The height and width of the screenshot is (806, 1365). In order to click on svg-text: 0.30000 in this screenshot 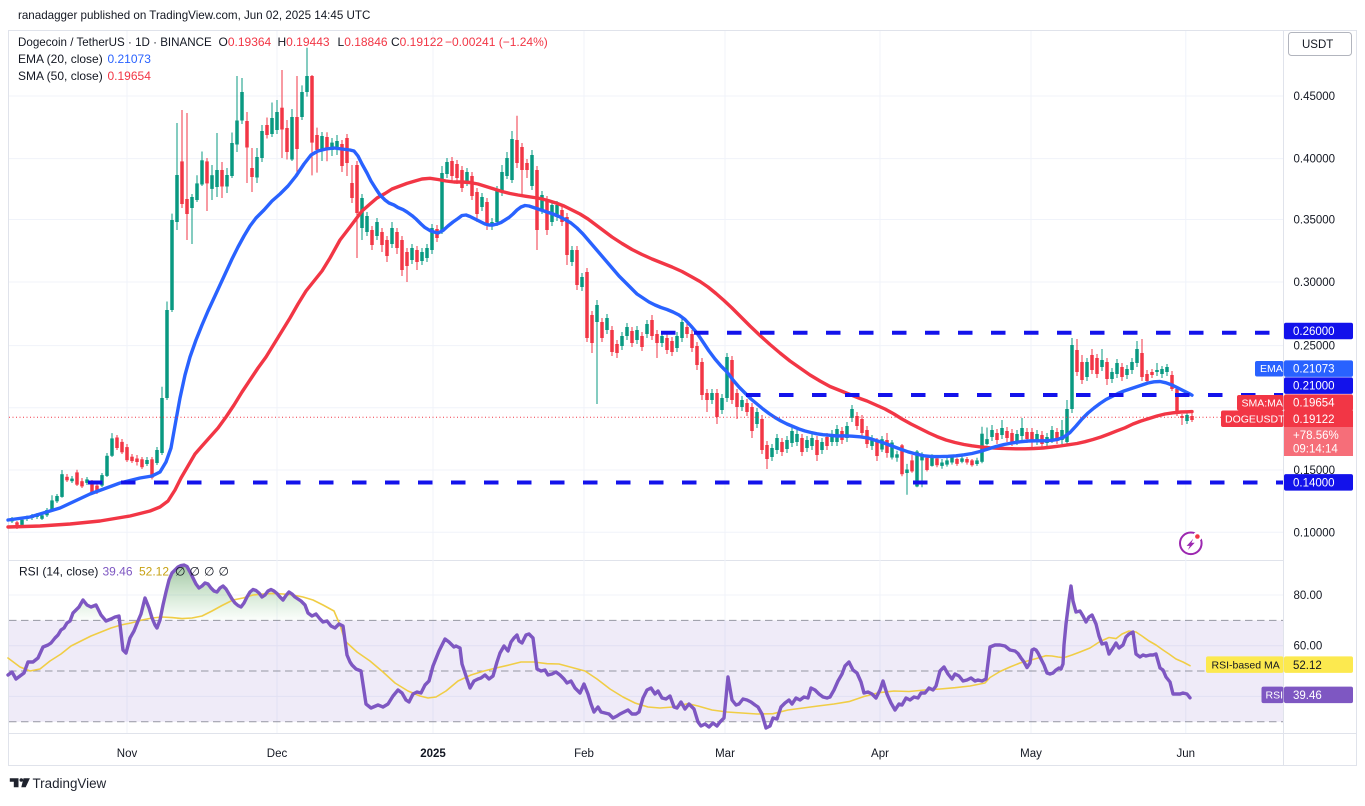, I will do `click(1315, 283)`.